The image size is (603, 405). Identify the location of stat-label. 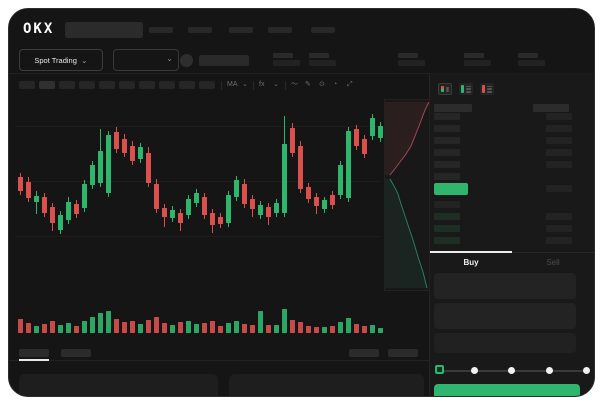
(408, 55).